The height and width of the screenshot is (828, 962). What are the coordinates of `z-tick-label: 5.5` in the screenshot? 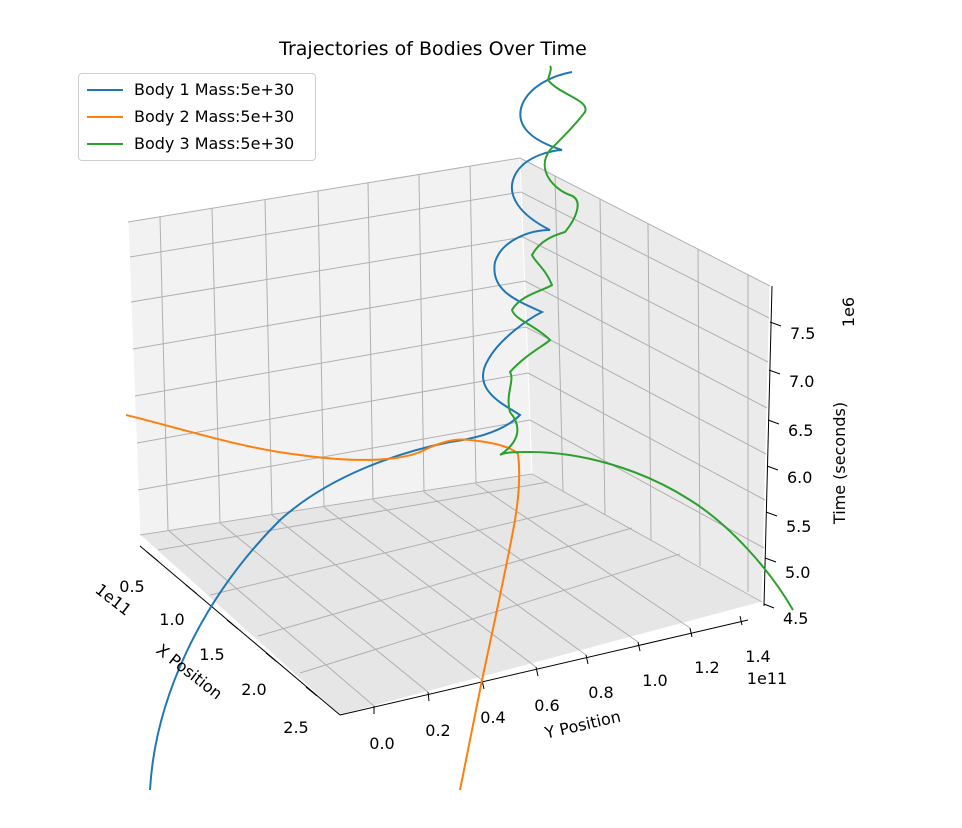 It's located at (798, 526).